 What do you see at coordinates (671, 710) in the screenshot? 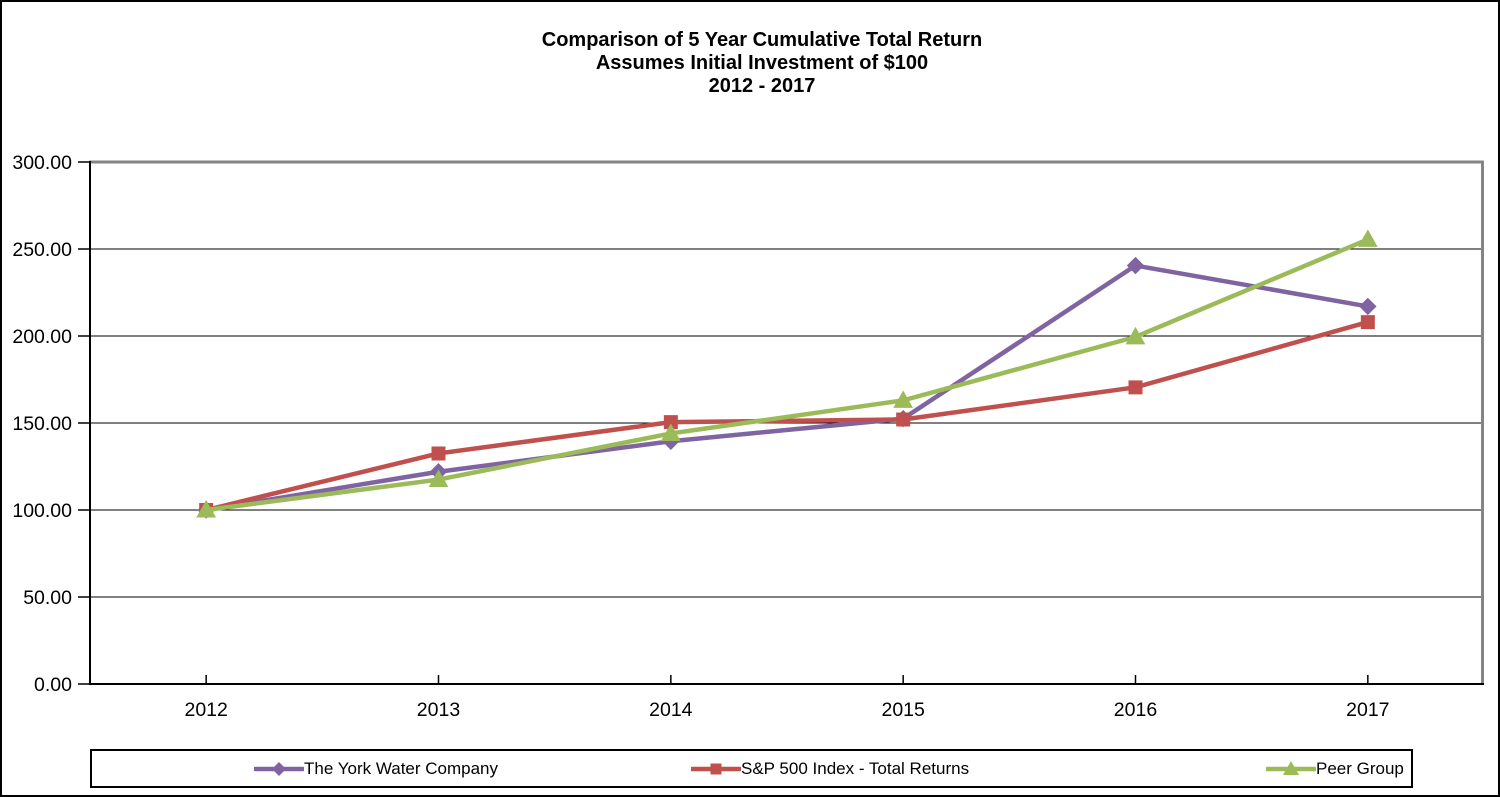
I see `x-tick-label: 2014` at bounding box center [671, 710].